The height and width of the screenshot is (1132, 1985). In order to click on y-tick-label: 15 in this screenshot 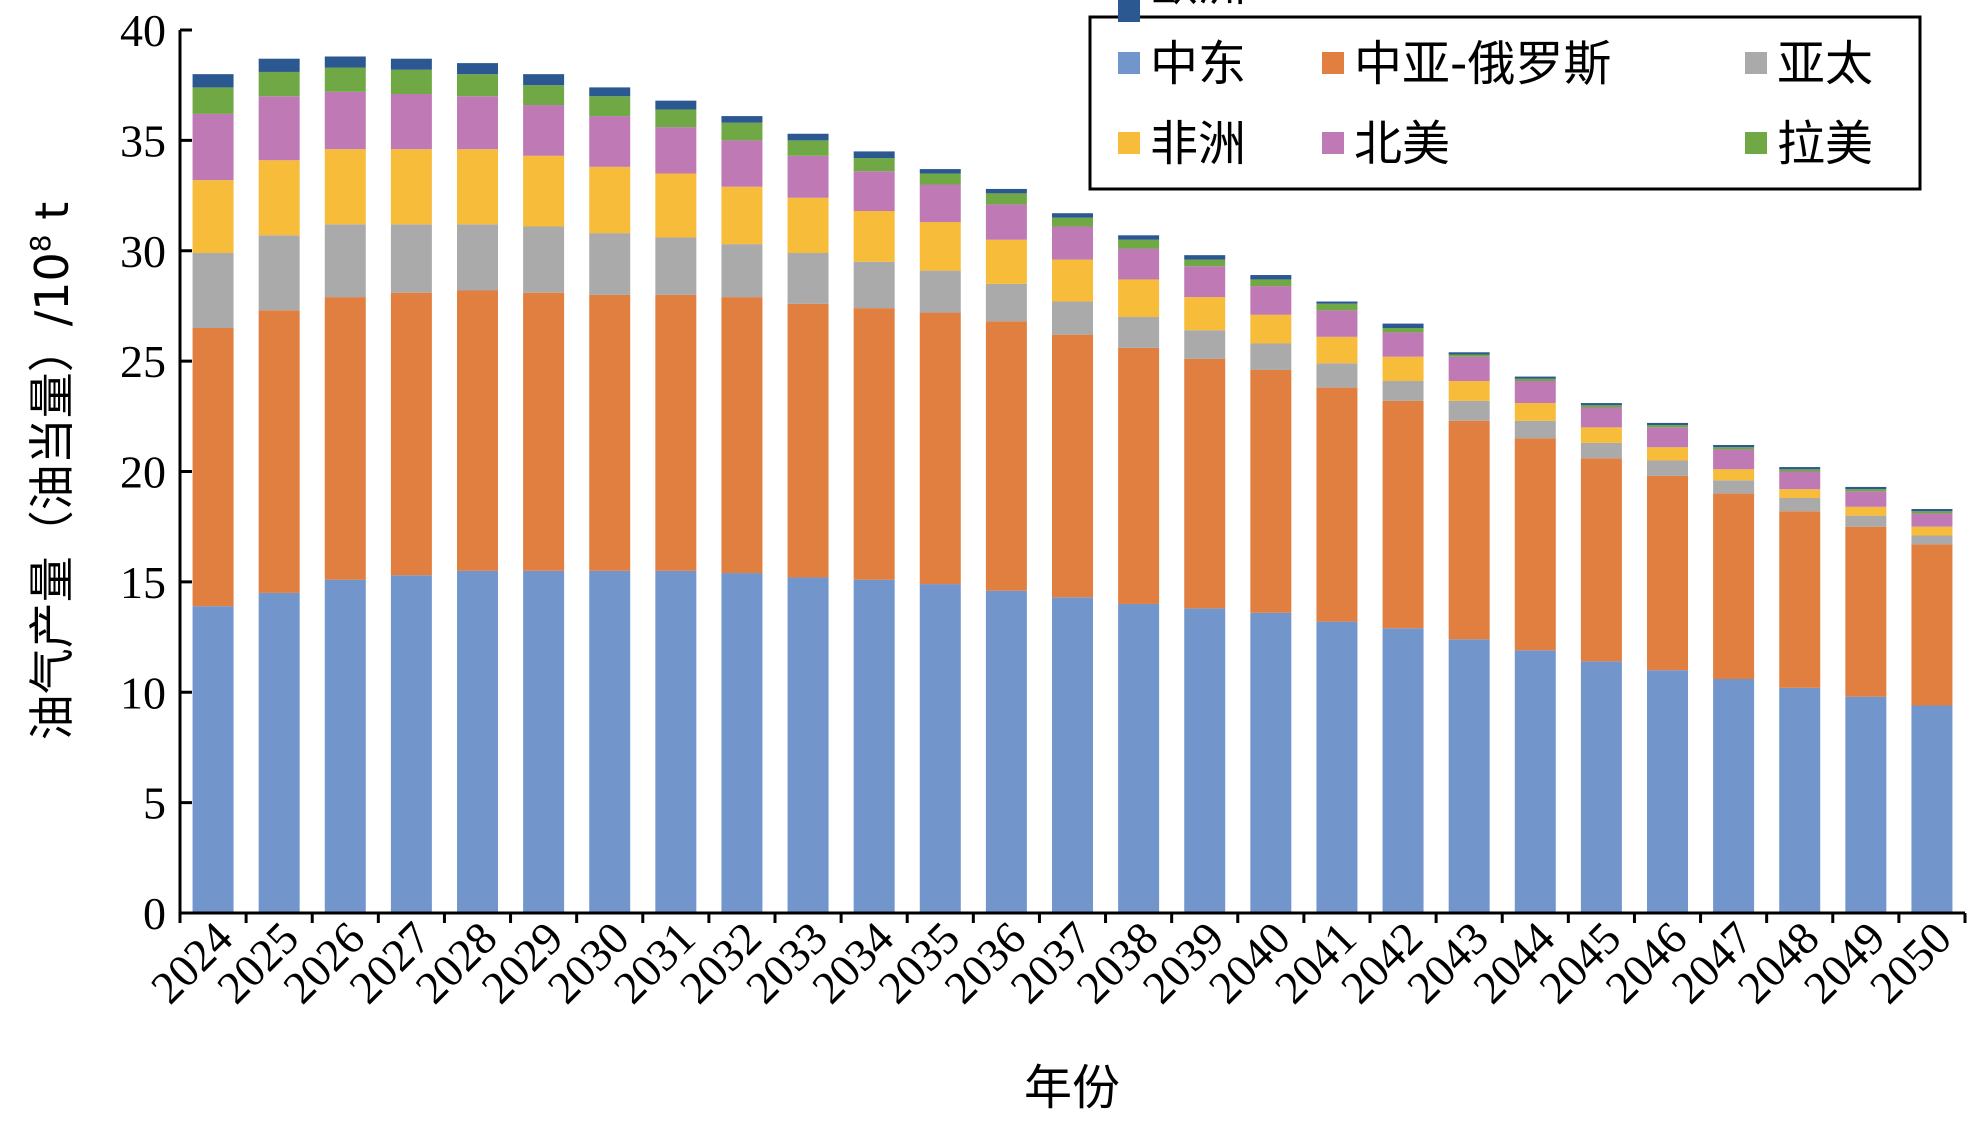, I will do `click(143, 582)`.